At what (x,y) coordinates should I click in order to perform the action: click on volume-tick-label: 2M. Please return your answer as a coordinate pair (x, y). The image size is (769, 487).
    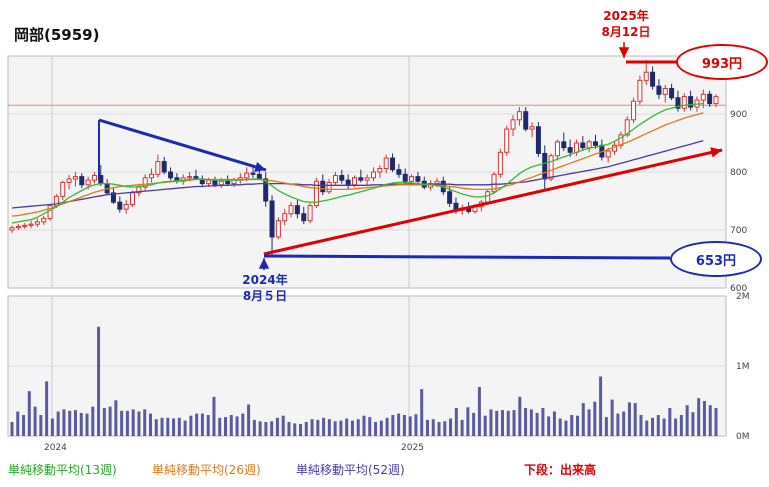
    Looking at the image, I should click on (743, 297).